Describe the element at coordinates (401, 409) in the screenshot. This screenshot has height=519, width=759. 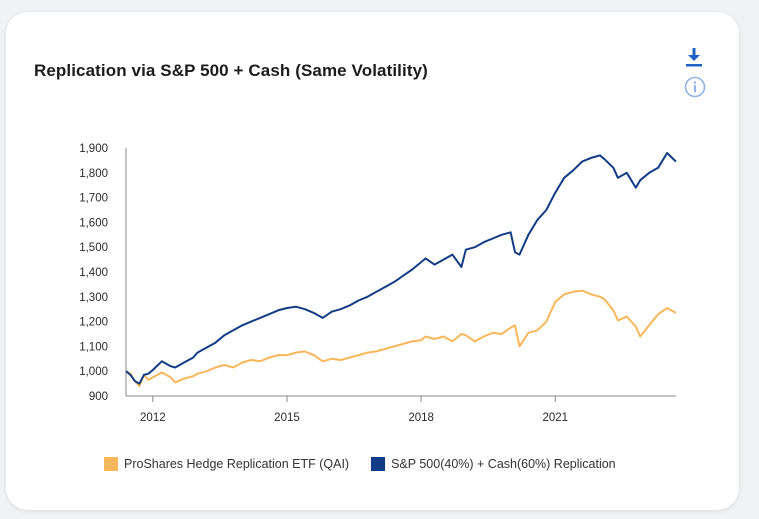
I see `x-axis: 2012 2015 2018 2021` at that location.